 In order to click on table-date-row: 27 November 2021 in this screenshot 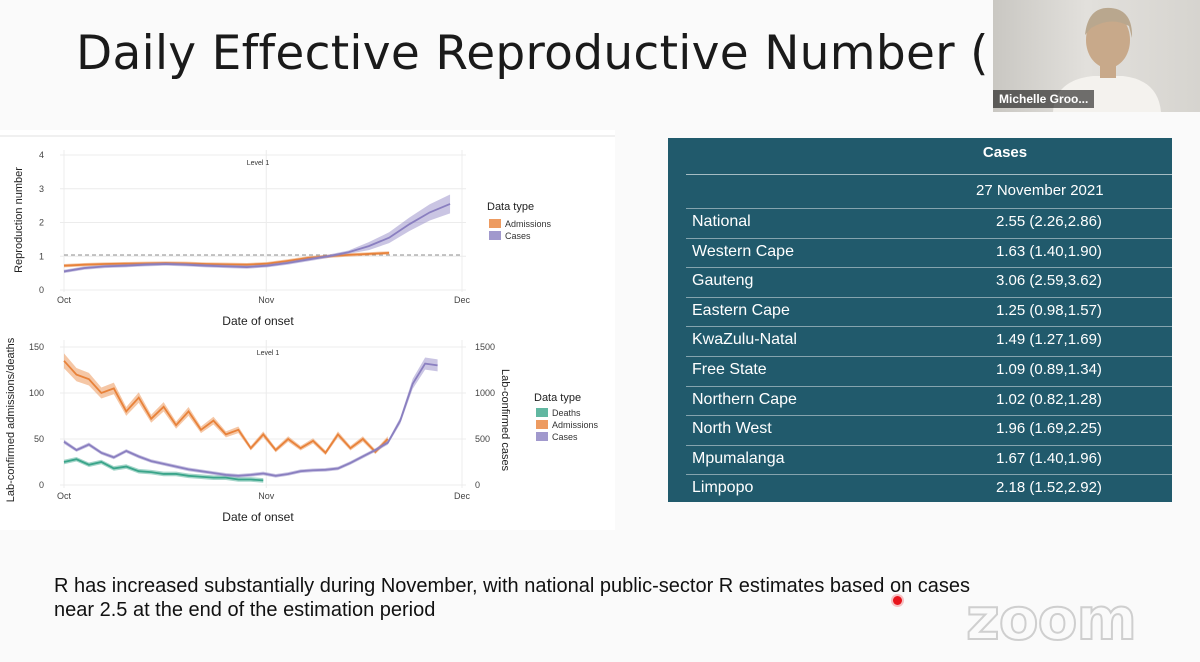, I will do `click(920, 194)`.